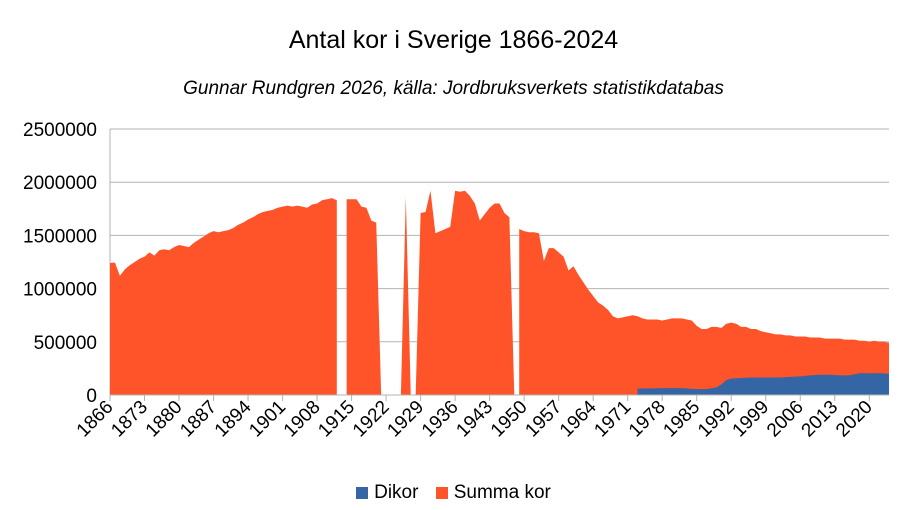 This screenshot has width=907, height=510. I want to click on x-tick-label: 1950, so click(509, 419).